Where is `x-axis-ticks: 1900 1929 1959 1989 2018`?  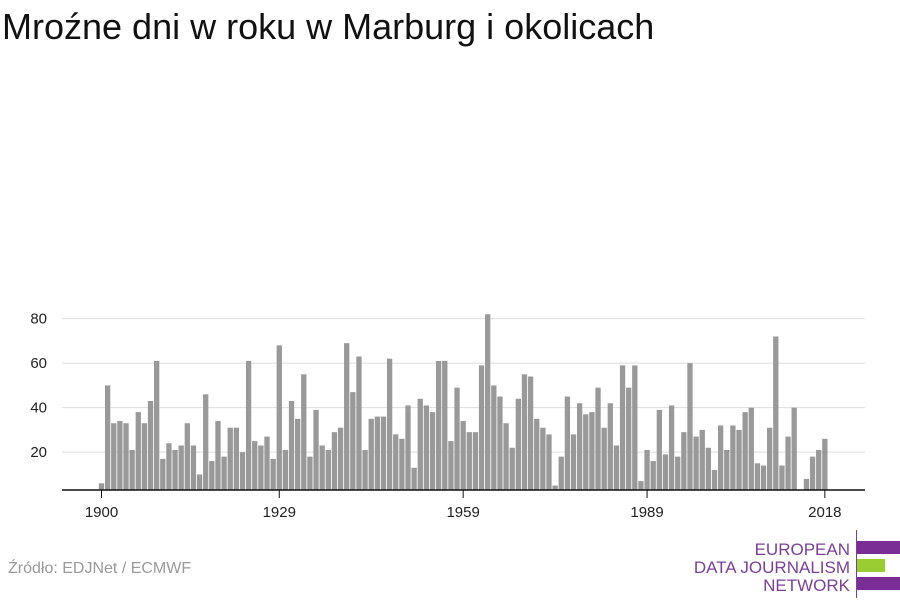 x-axis-ticks: 1900 1929 1959 1989 2018 is located at coordinates (463, 505).